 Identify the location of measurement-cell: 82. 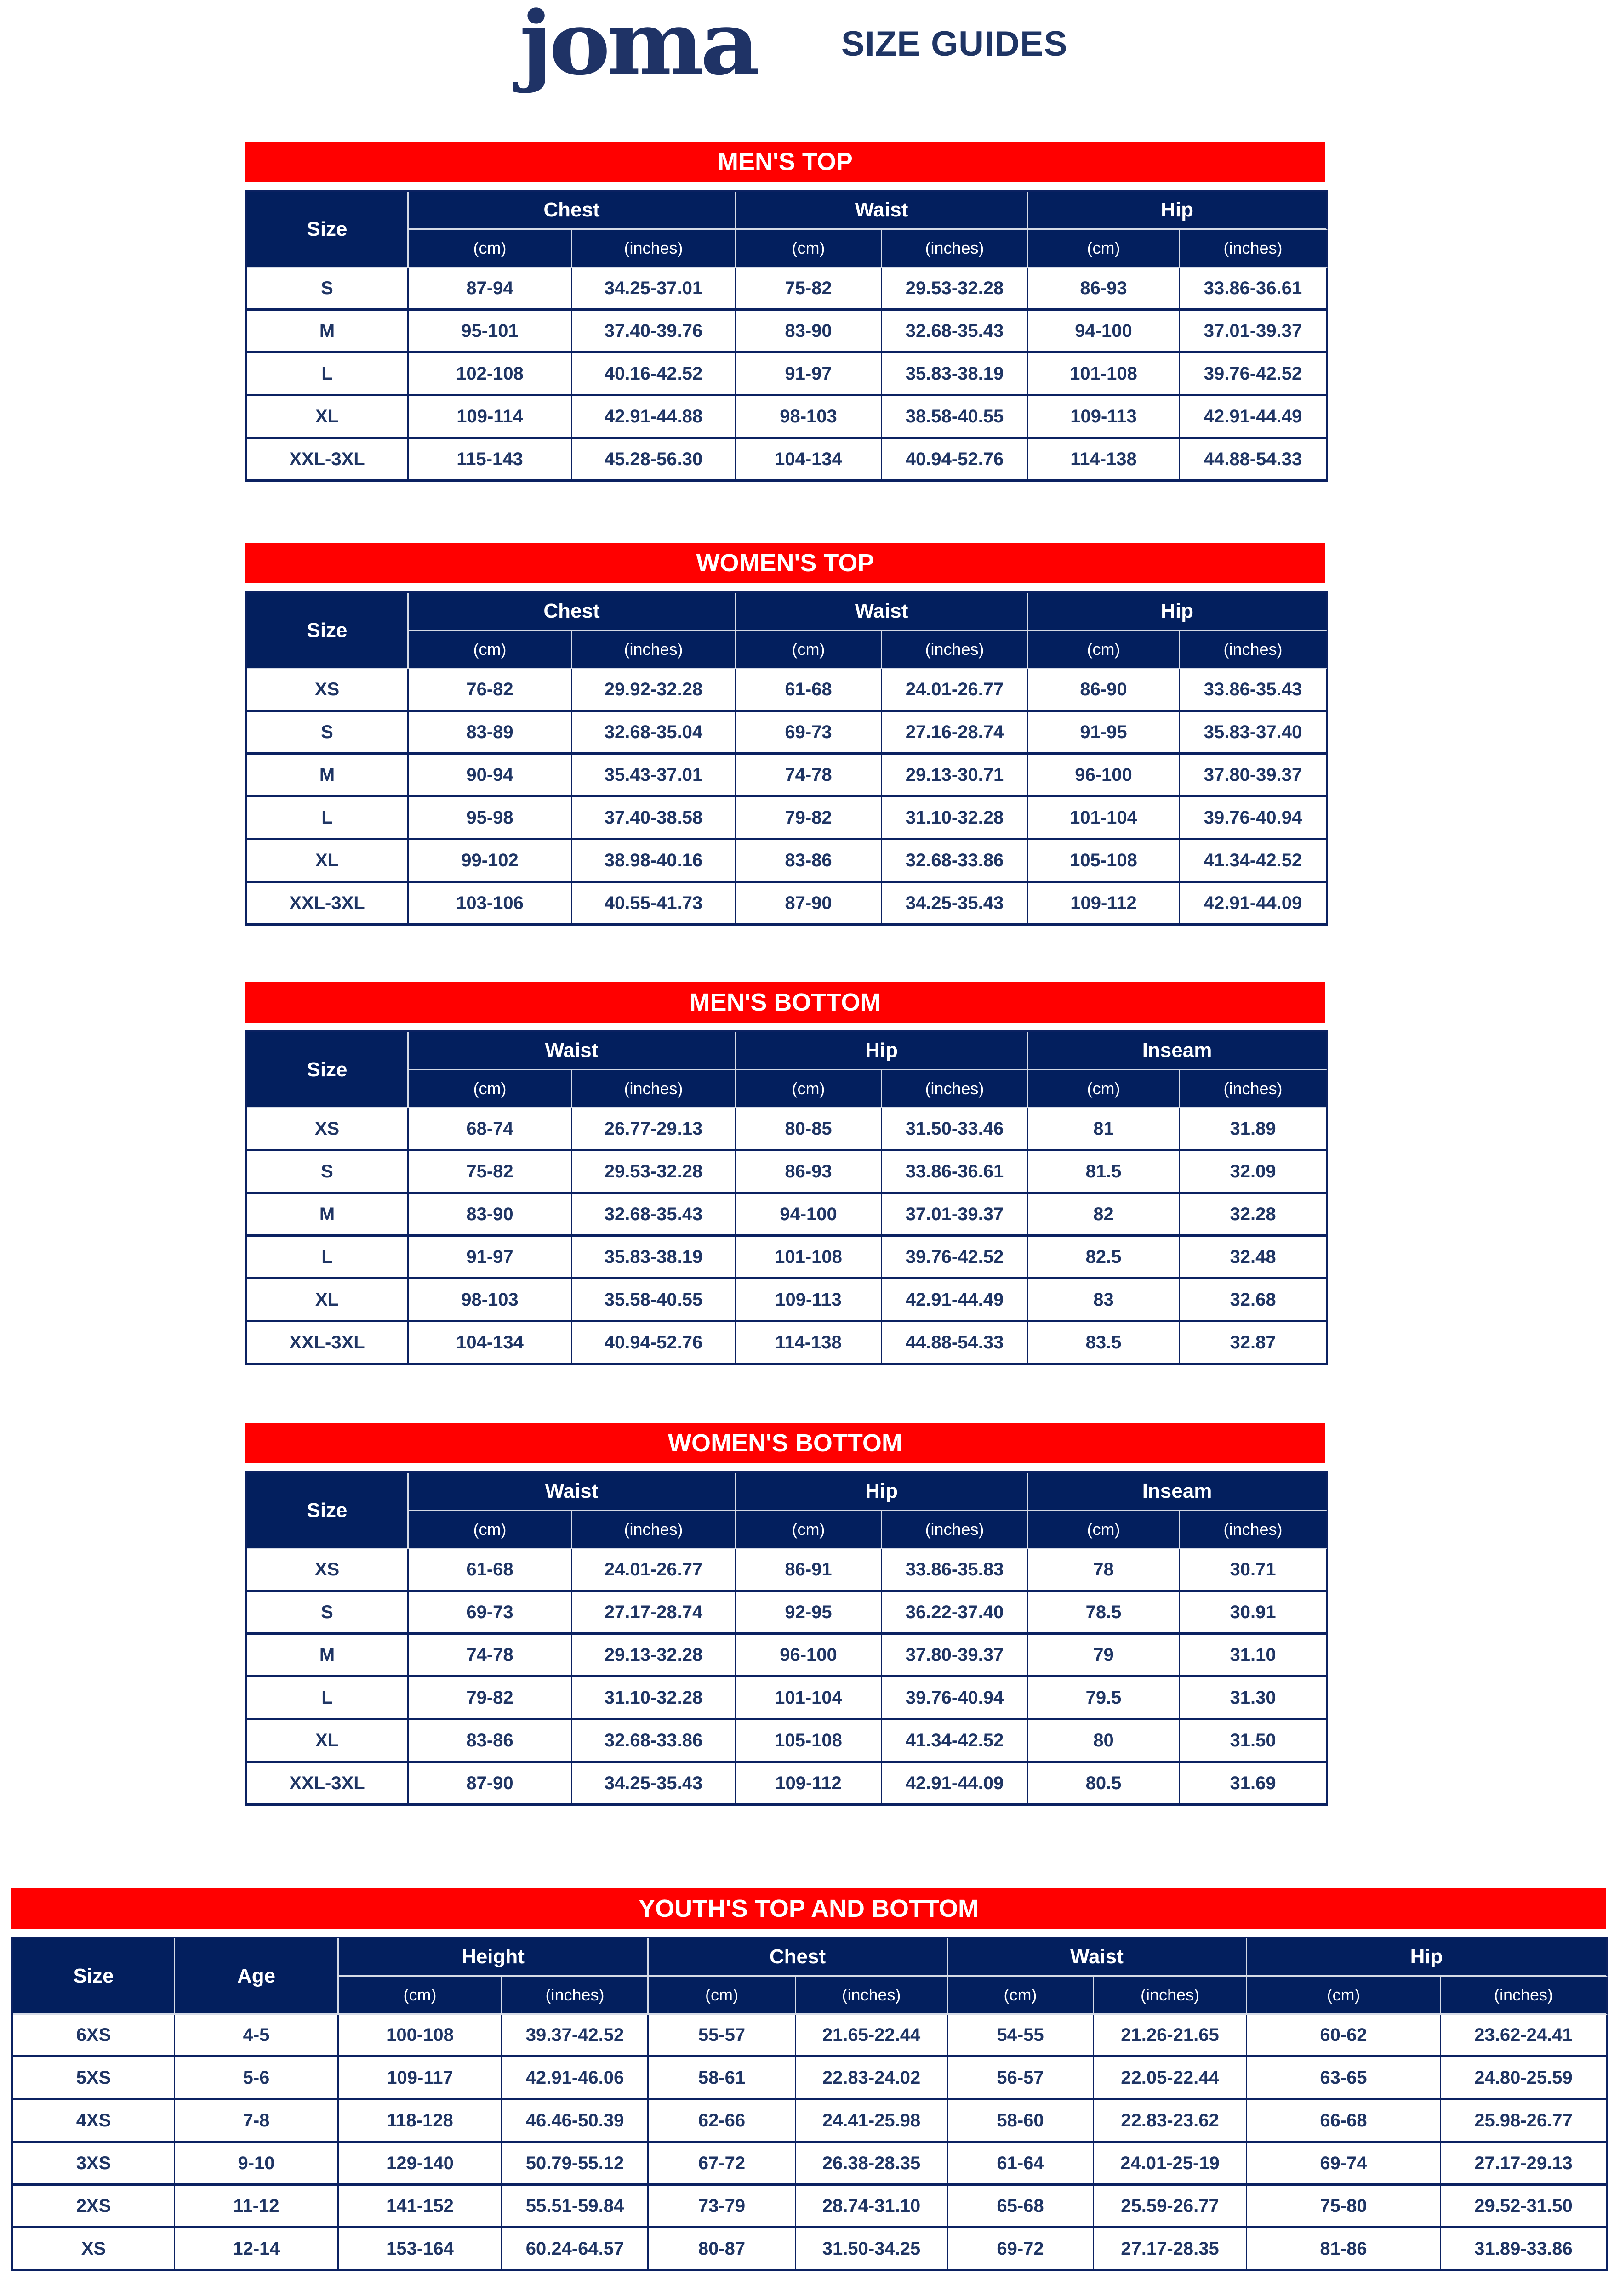
(1104, 1215).